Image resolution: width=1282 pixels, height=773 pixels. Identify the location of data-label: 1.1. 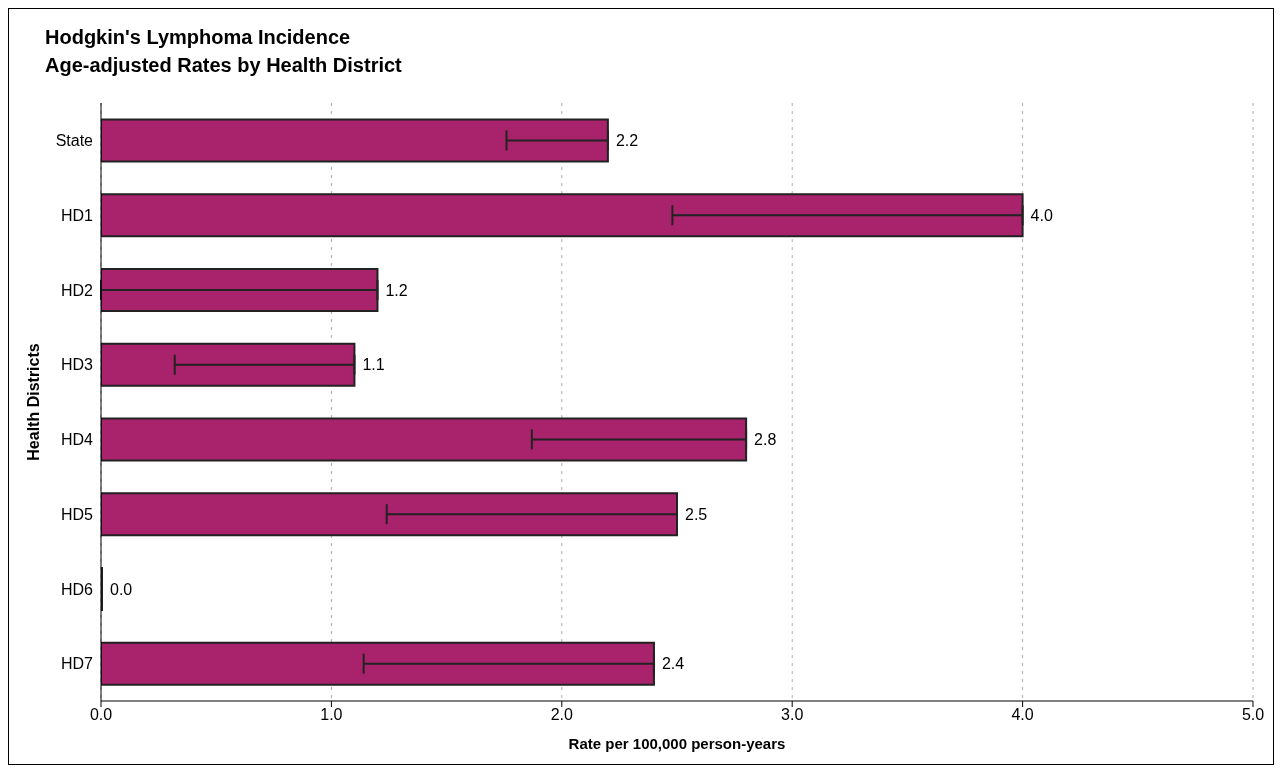
(373, 365).